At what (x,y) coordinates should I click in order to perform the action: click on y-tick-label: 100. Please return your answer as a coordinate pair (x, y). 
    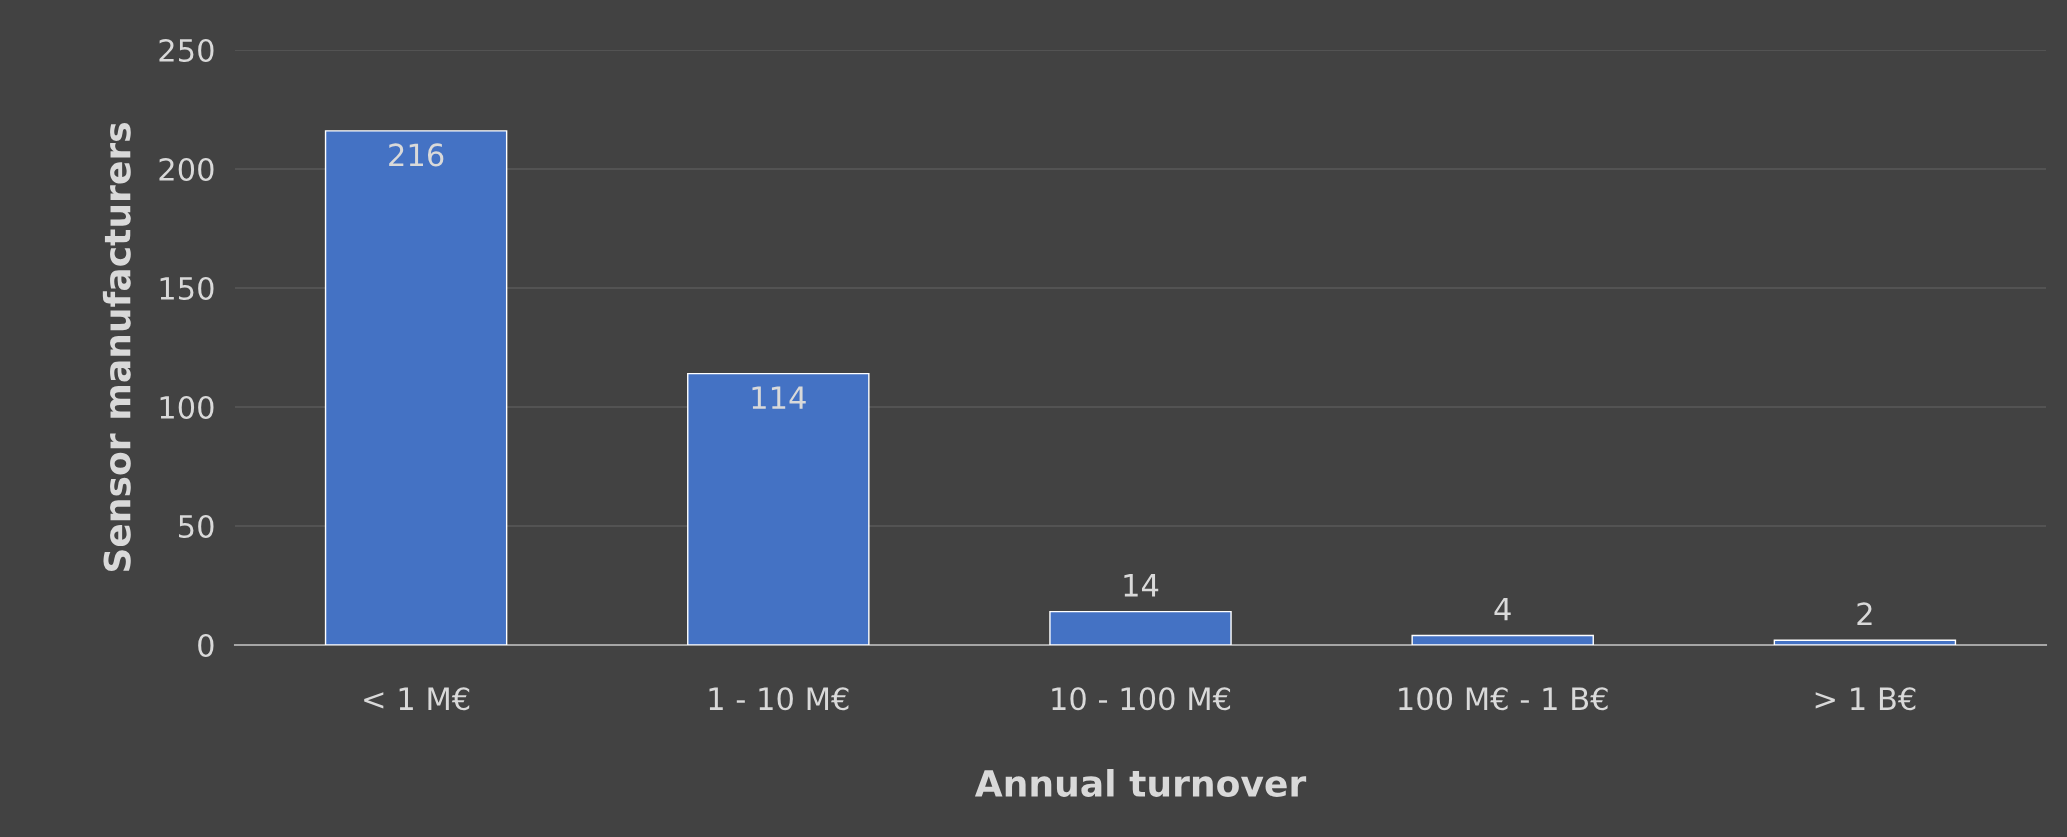
    Looking at the image, I should click on (187, 407).